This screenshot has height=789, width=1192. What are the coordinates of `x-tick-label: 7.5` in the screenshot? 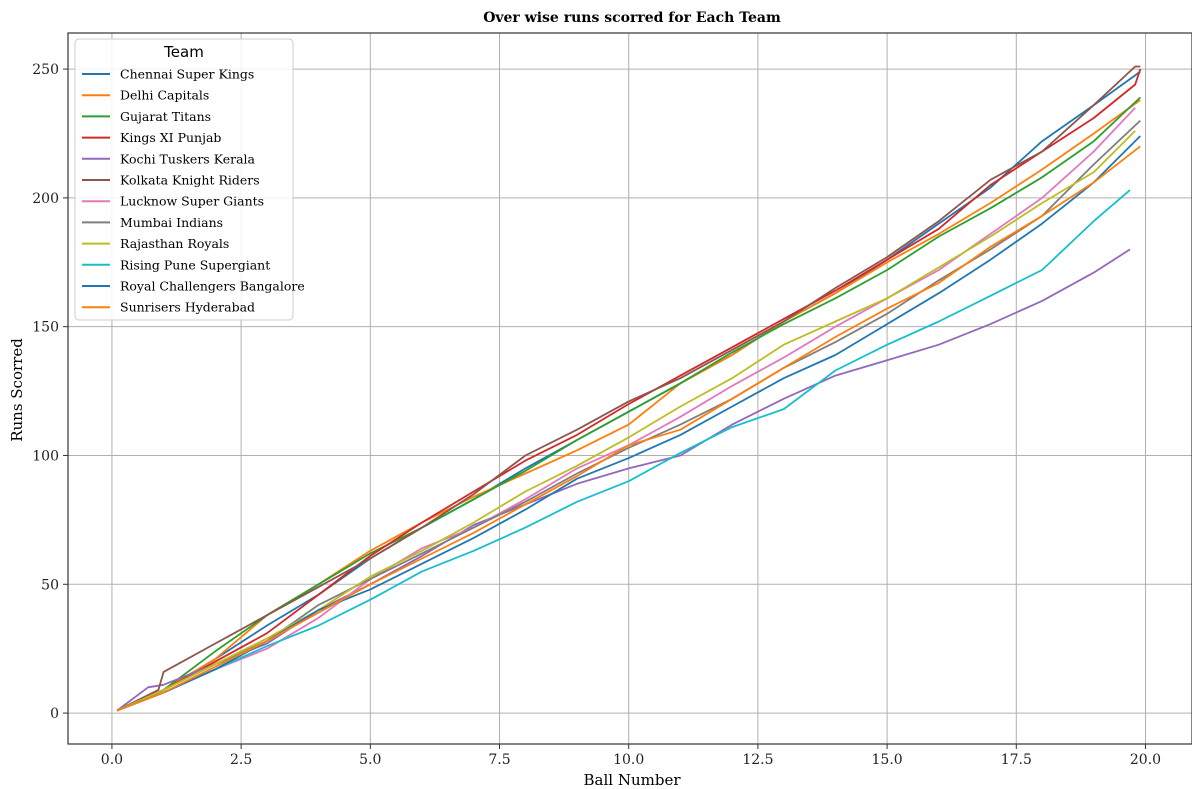 It's located at (499, 760).